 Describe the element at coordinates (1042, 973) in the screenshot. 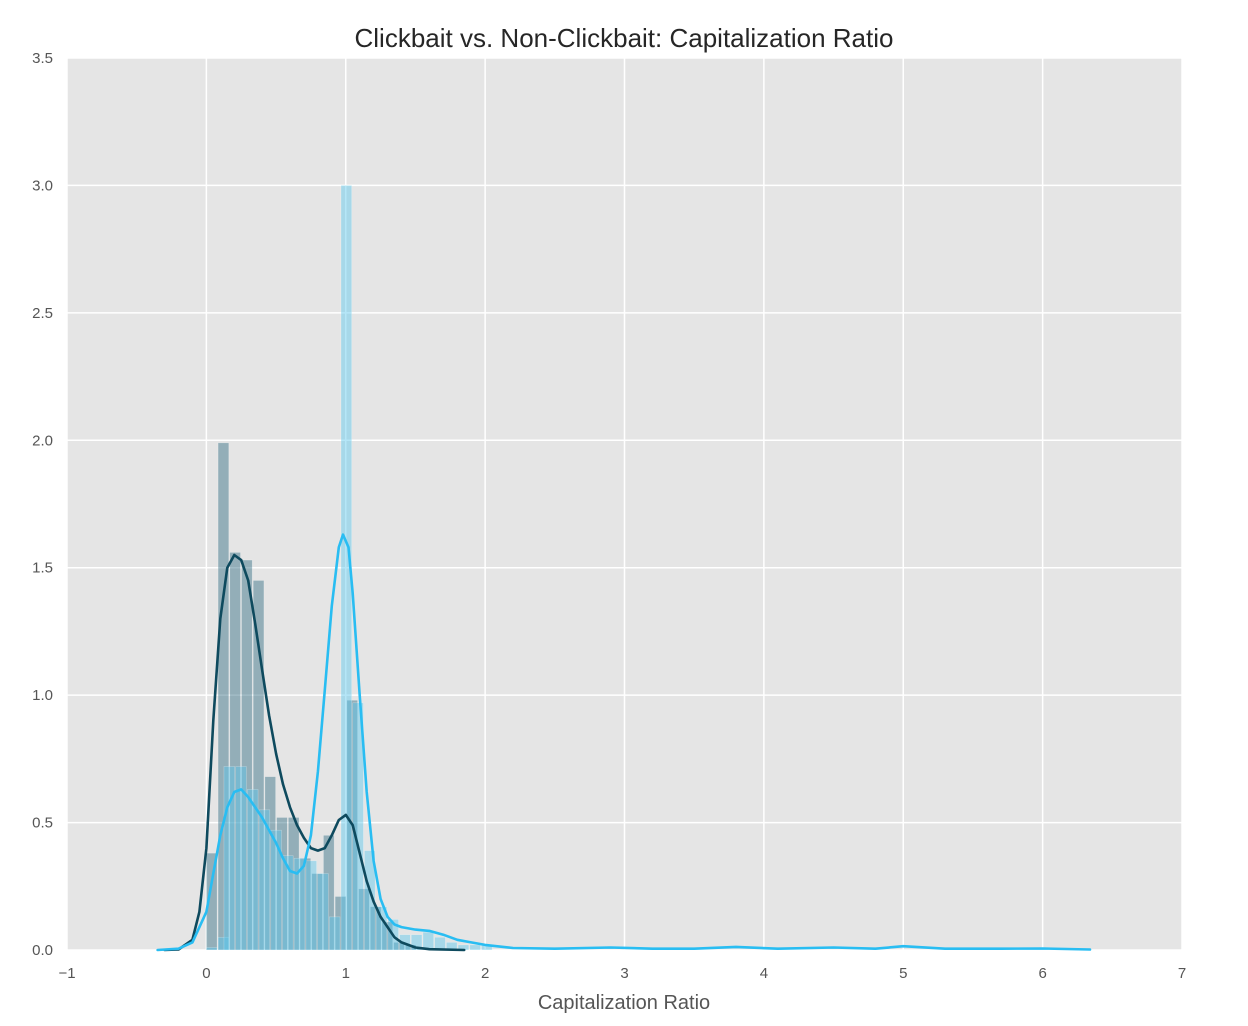

I see `x-tick-label-7: 6` at that location.